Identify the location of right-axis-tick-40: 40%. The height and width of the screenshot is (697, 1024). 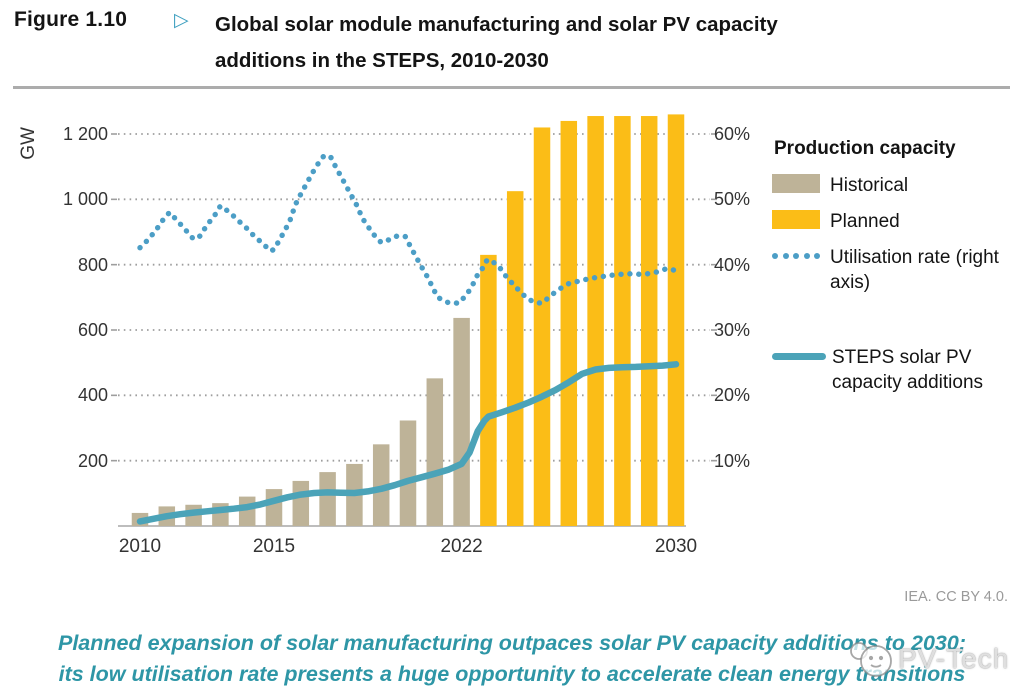
(732, 264).